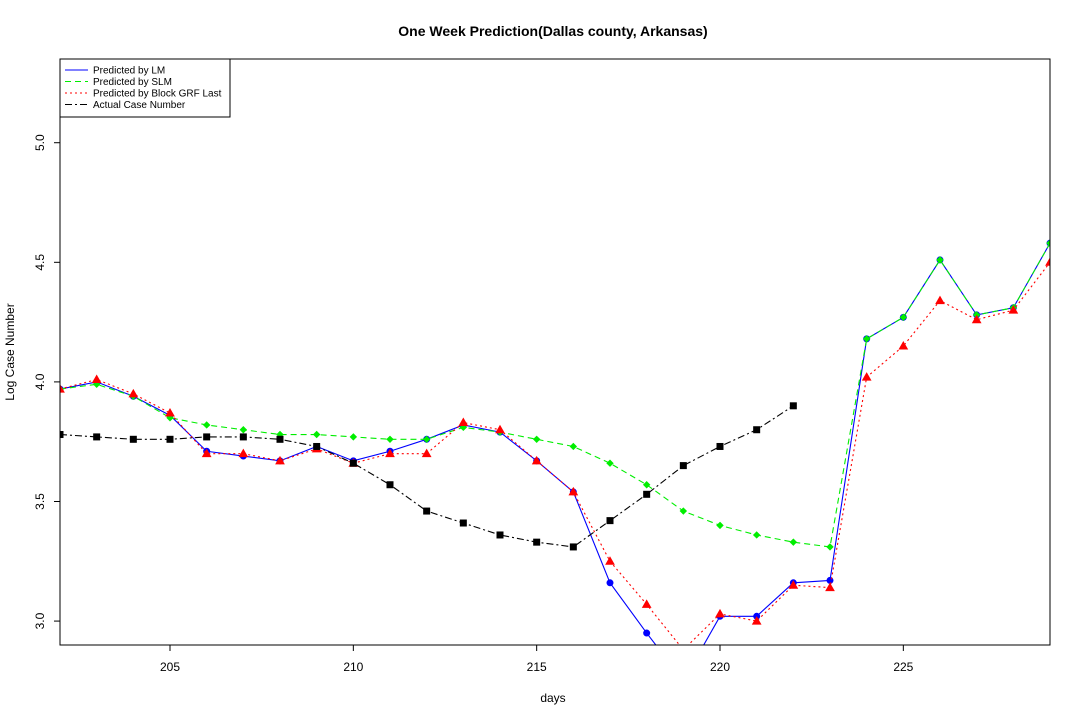 This screenshot has height=720, width=1080. I want to click on x-tick-label: 205, so click(170, 667).